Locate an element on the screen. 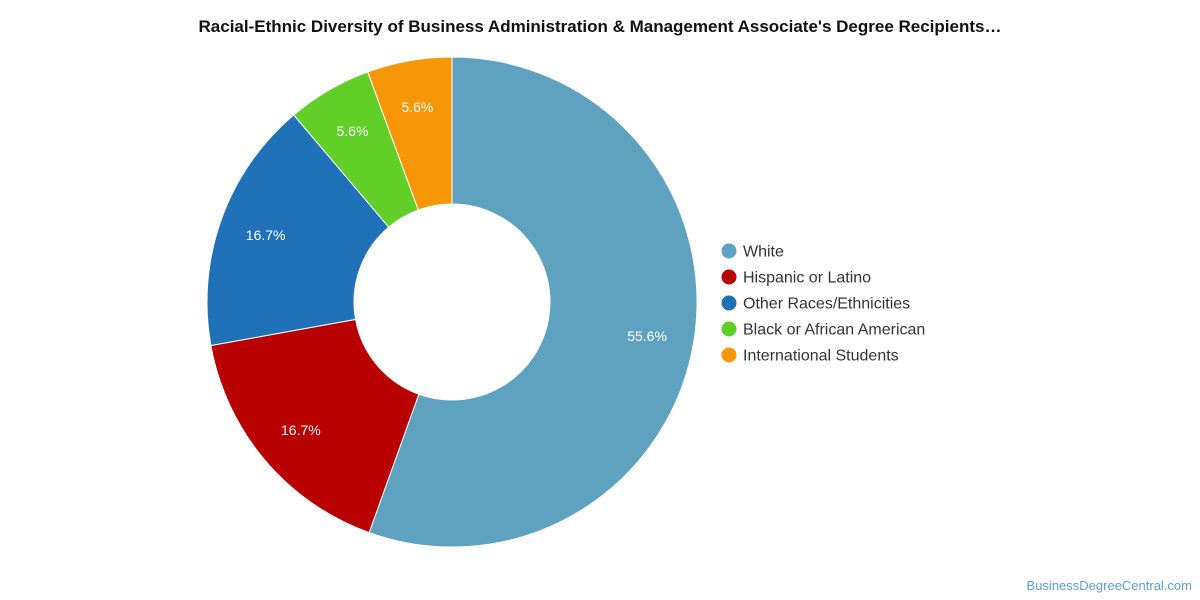 This screenshot has height=600, width=1200. legend-label: International Students is located at coordinates (821, 356).